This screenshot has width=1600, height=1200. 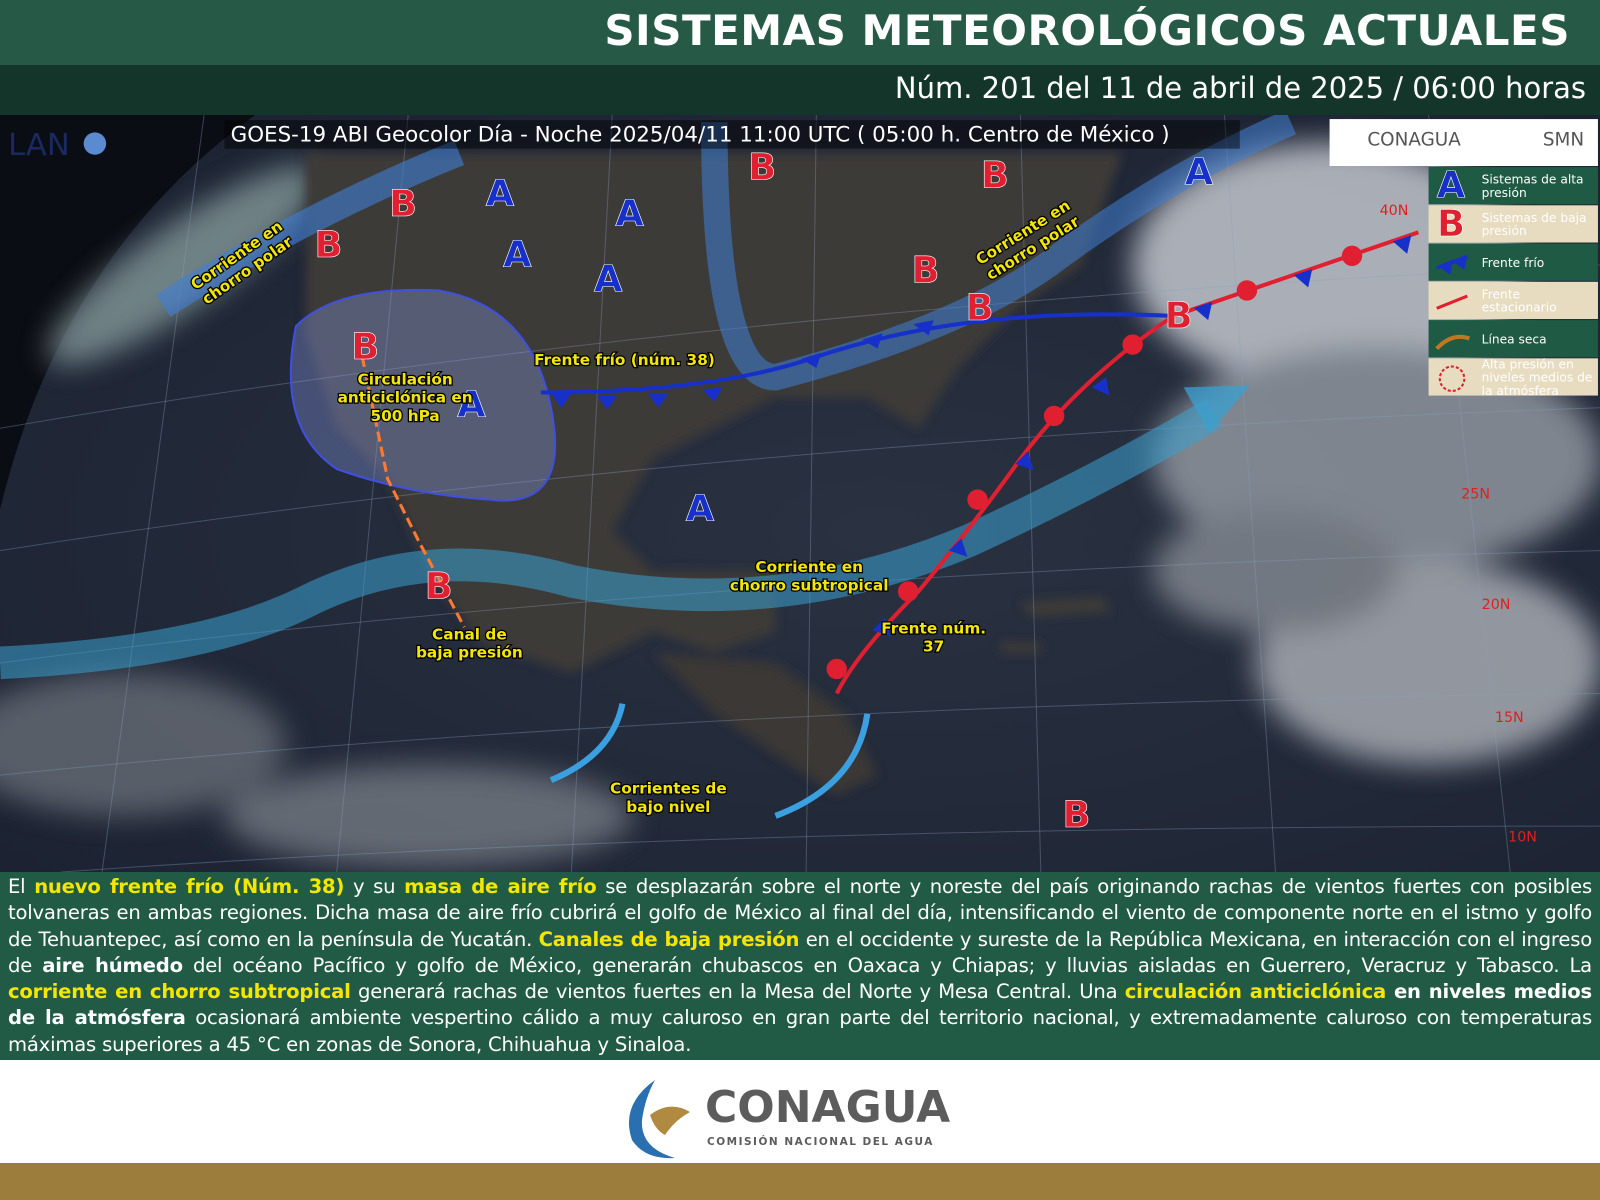 I want to click on legend-label: Sistemas de alta presión, so click(x=1533, y=186).